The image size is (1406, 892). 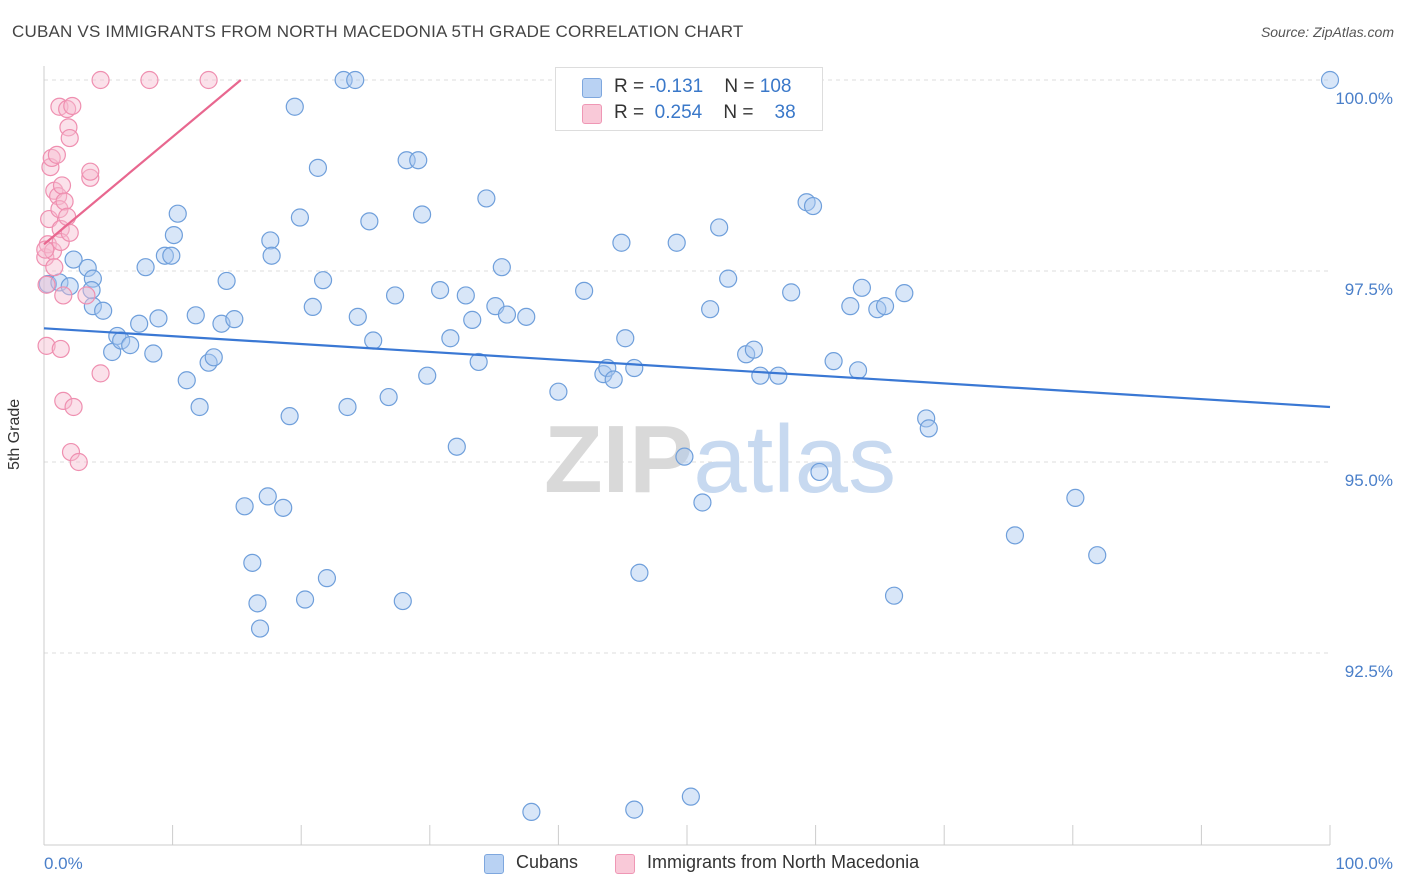 What do you see at coordinates (783, 862) in the screenshot?
I see `north-macedonia-legend-label: Immigrants from North Macedonia` at bounding box center [783, 862].